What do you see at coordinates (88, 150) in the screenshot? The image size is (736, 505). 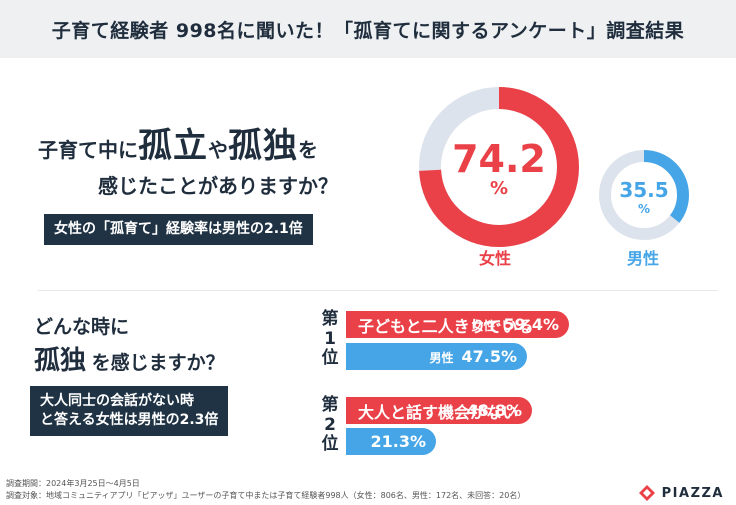 I see `q1-text-1: 子育て中に` at bounding box center [88, 150].